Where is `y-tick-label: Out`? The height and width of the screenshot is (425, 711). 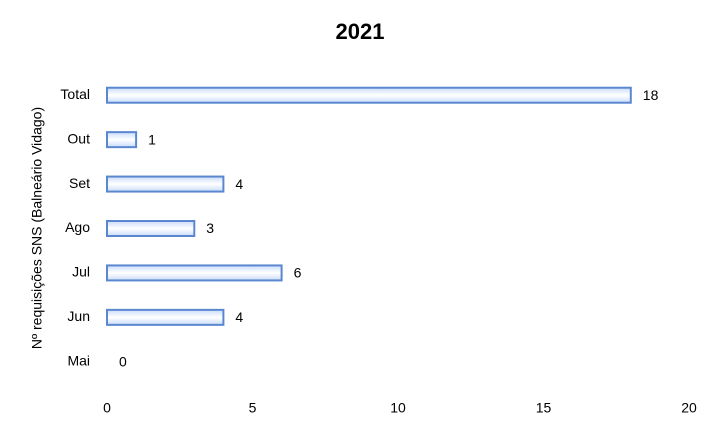
y-tick-label: Out is located at coordinates (78, 138).